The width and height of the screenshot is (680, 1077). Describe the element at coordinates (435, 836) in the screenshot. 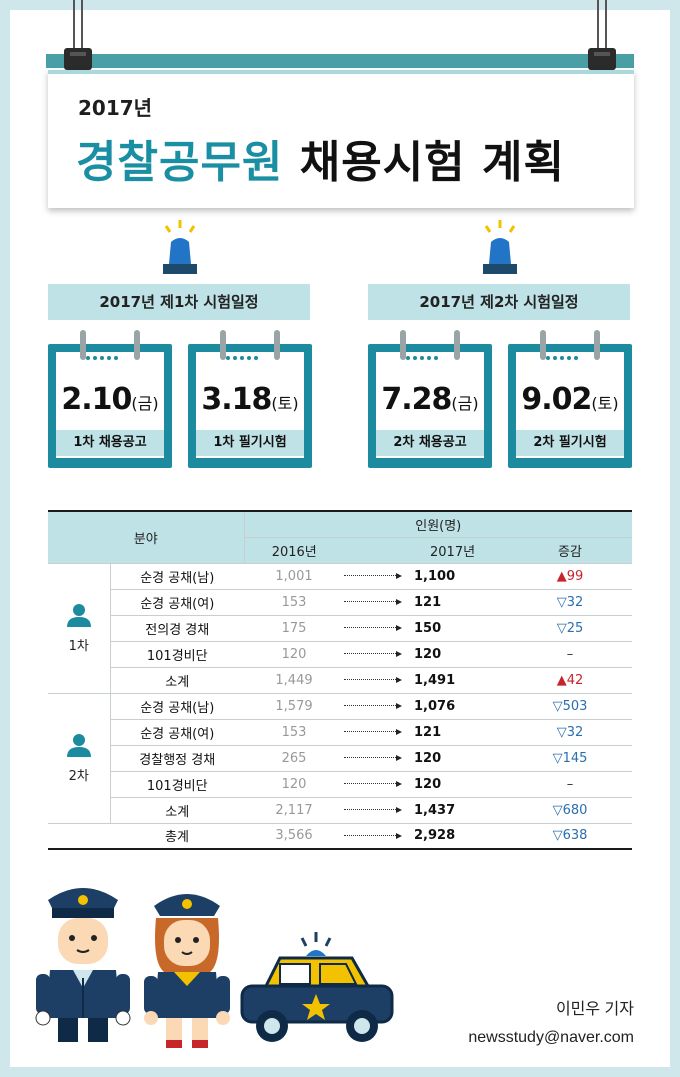

I see `total-2017: 2,928` at that location.